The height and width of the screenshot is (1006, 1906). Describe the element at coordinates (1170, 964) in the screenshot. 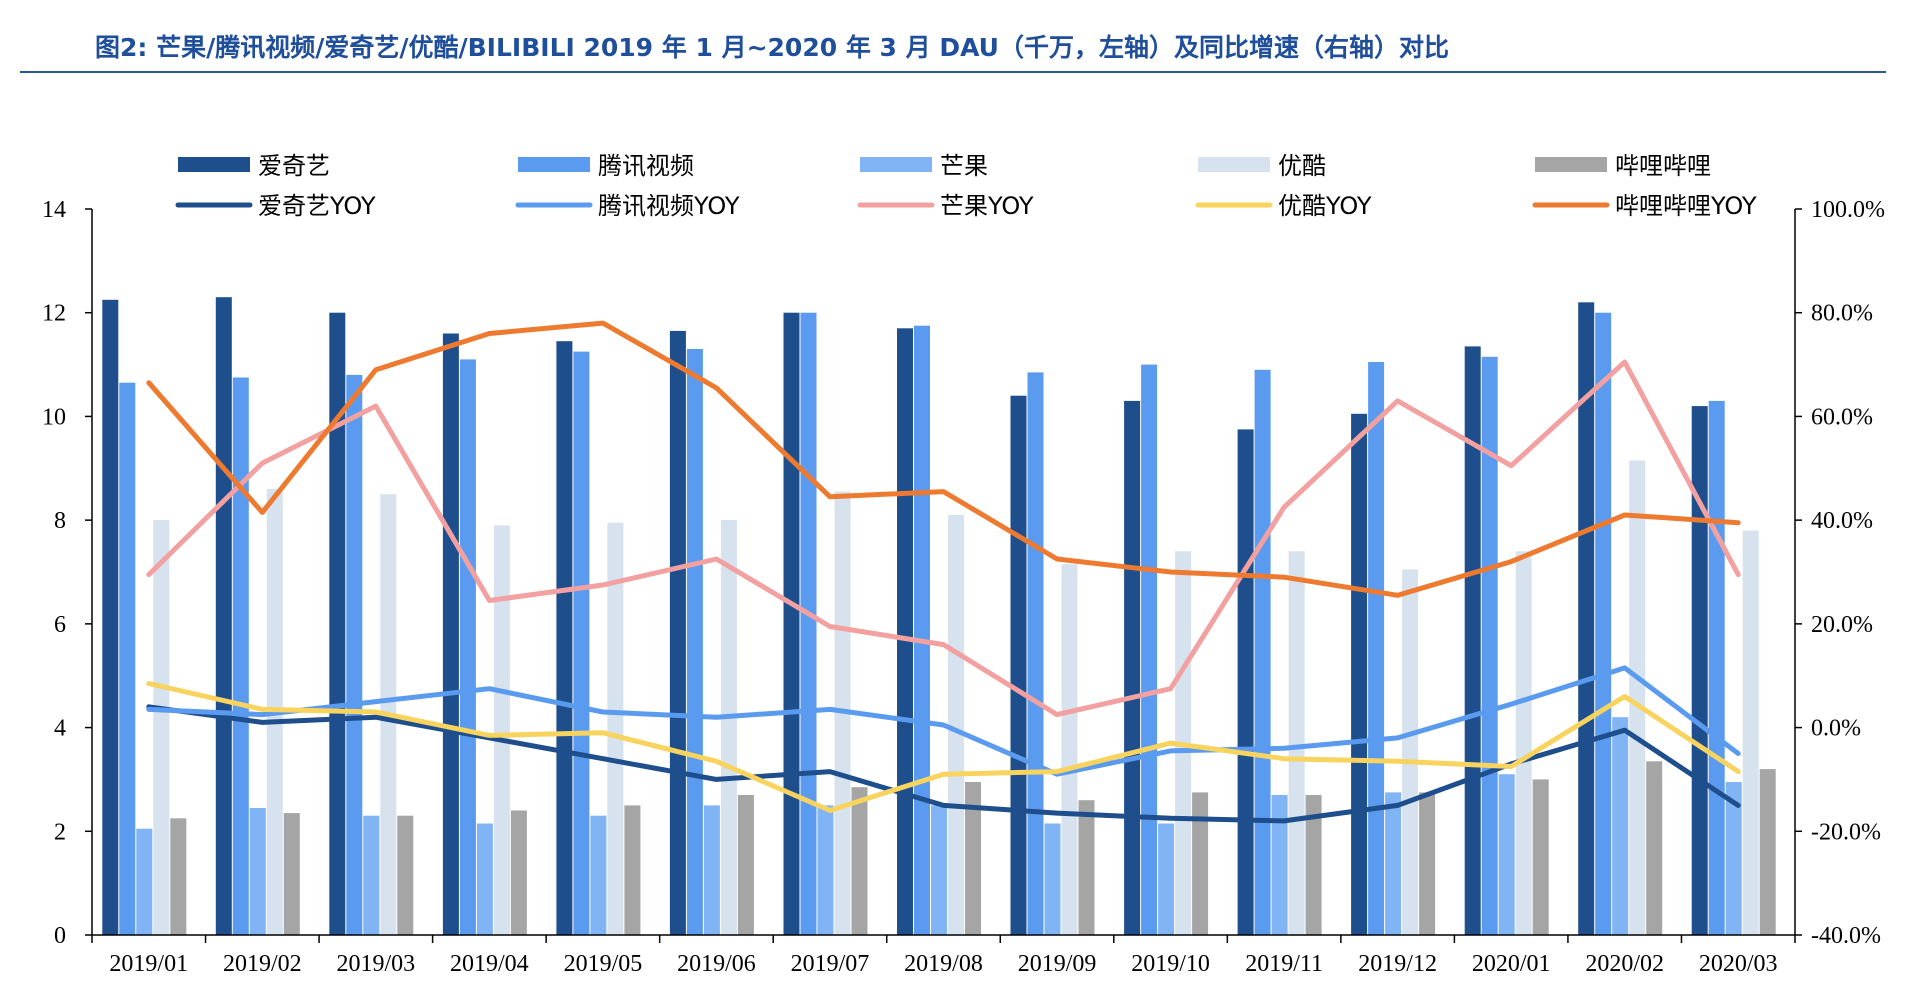

I see `x-tick-label-9: 2019/10` at that location.